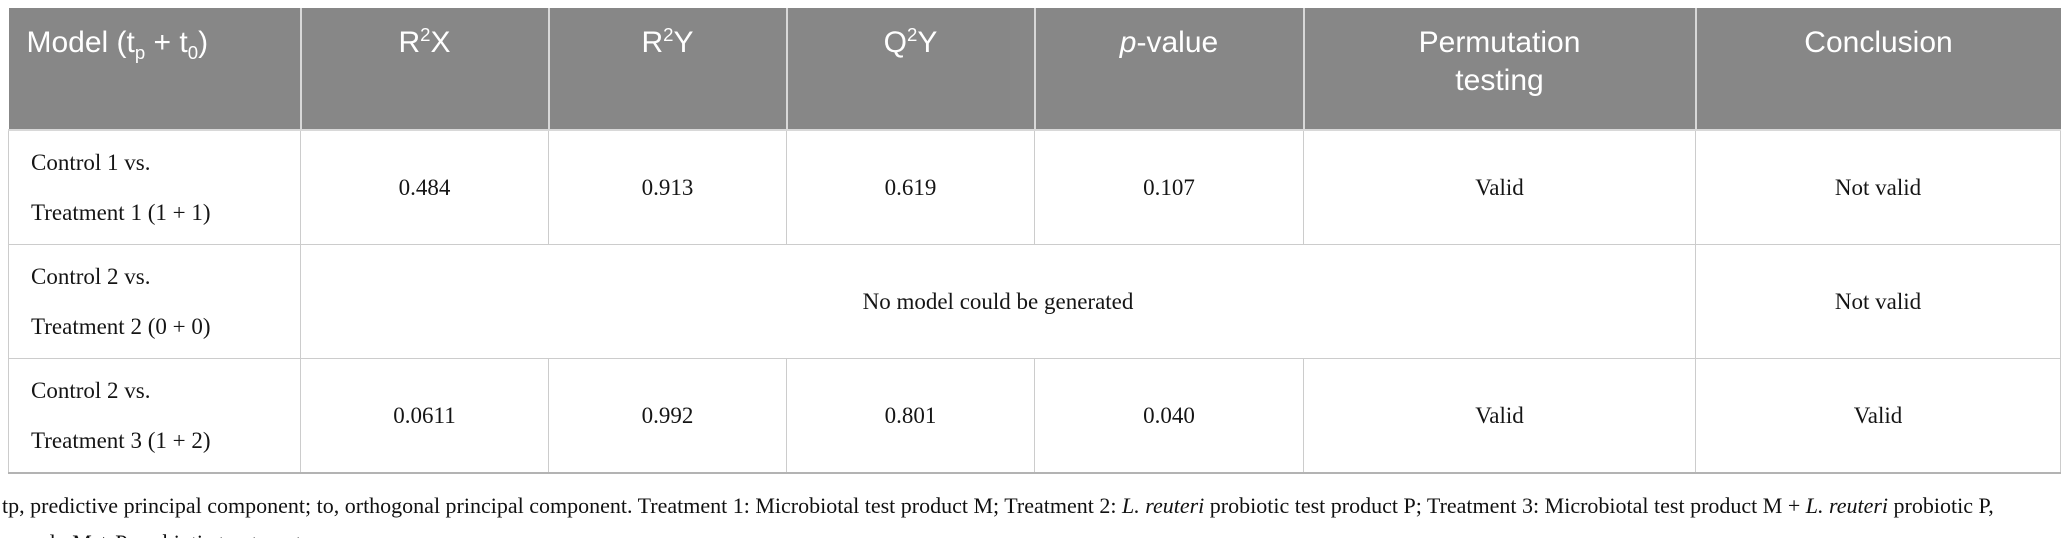 The width and height of the screenshot is (2068, 538). Describe the element at coordinates (1169, 187) in the screenshot. I see `p-value: 0.107` at that location.